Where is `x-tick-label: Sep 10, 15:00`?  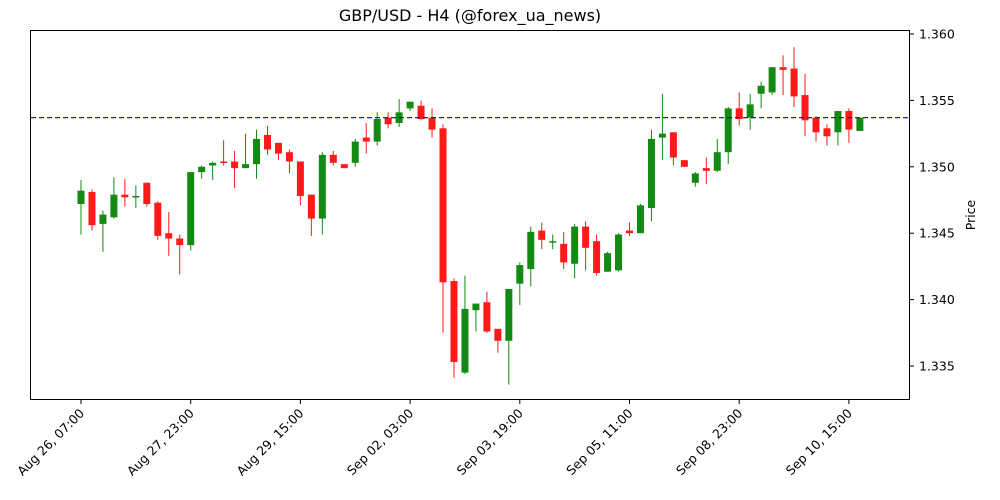 x-tick-label: Sep 10, 15:00 is located at coordinates (819, 441).